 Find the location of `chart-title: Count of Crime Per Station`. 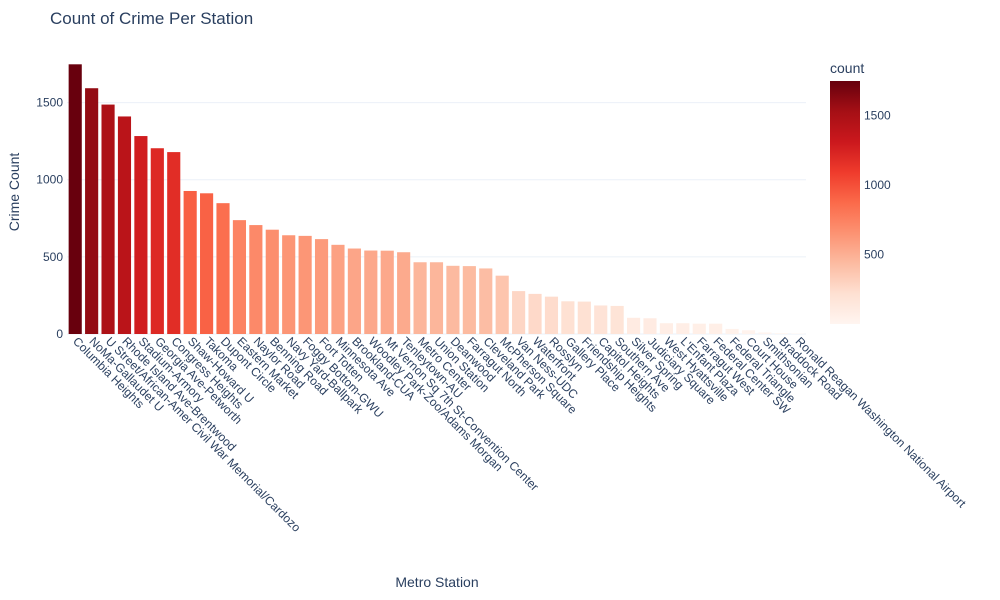

chart-title: Count of Crime Per Station is located at coordinates (152, 18).